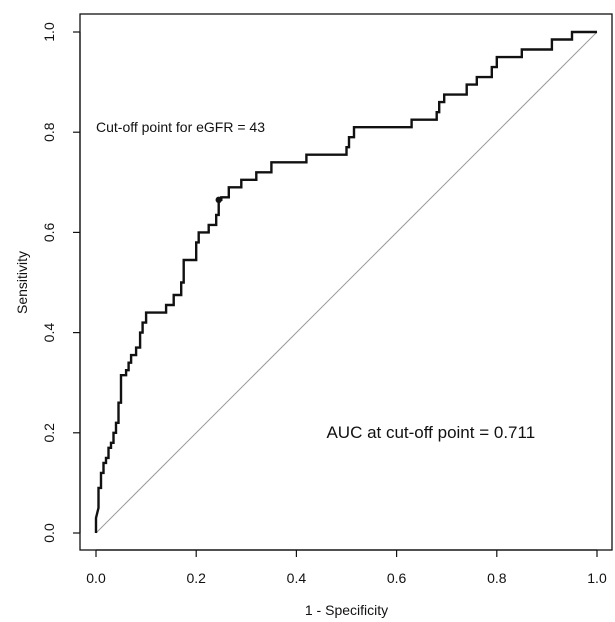  What do you see at coordinates (218, 200) in the screenshot?
I see `cutoff-point-marker` at bounding box center [218, 200].